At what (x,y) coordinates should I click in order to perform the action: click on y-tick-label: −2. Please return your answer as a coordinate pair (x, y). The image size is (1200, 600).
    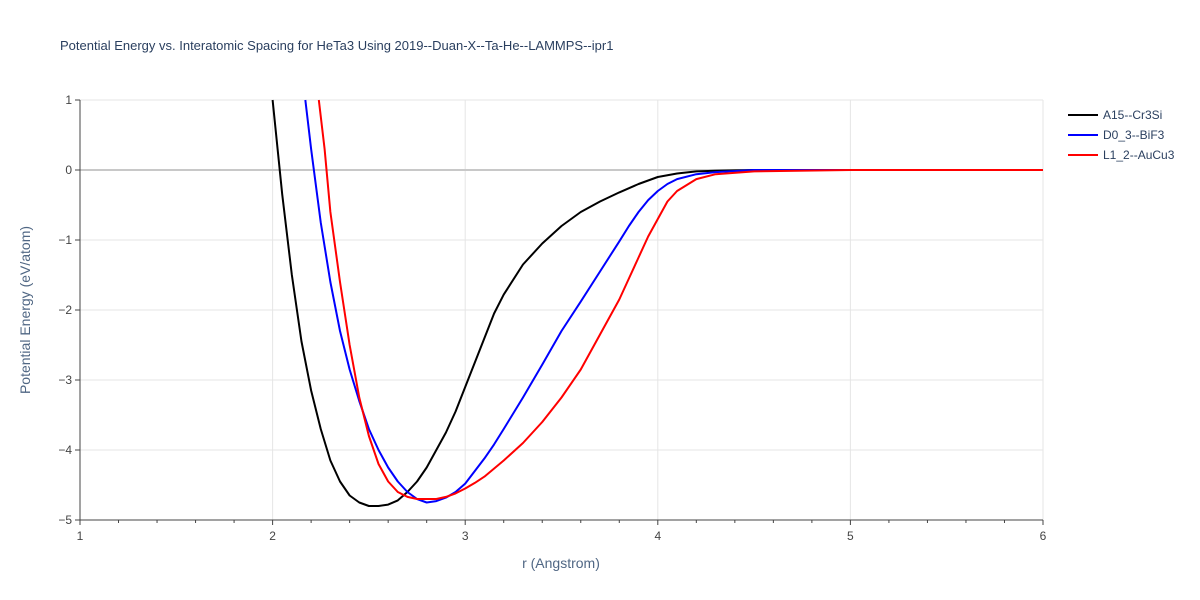
    Looking at the image, I should click on (65, 310).